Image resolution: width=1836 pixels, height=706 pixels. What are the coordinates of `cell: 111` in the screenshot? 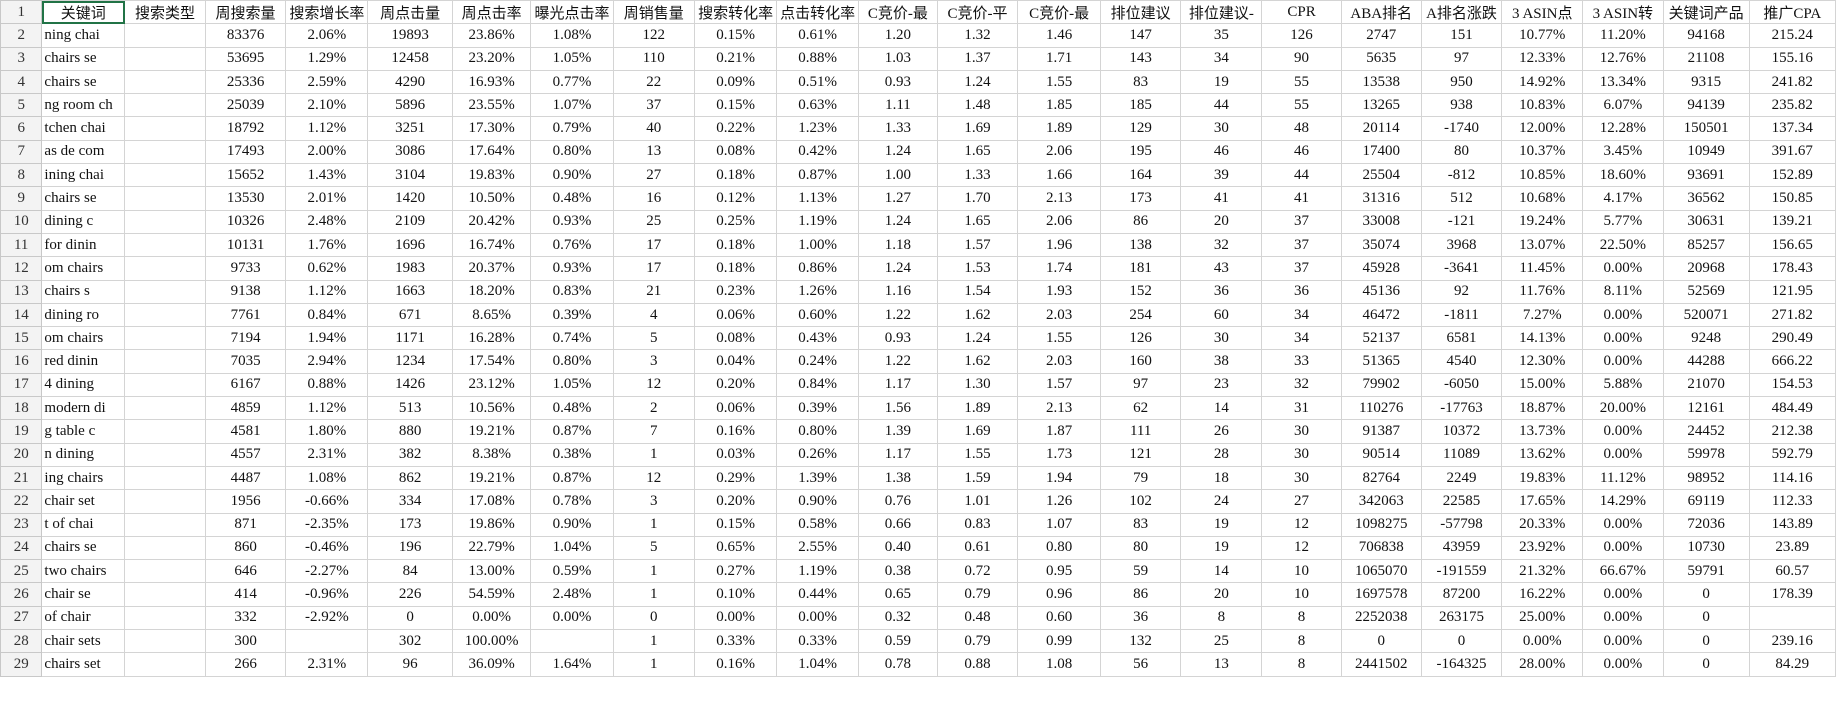 It's located at (1140, 431).